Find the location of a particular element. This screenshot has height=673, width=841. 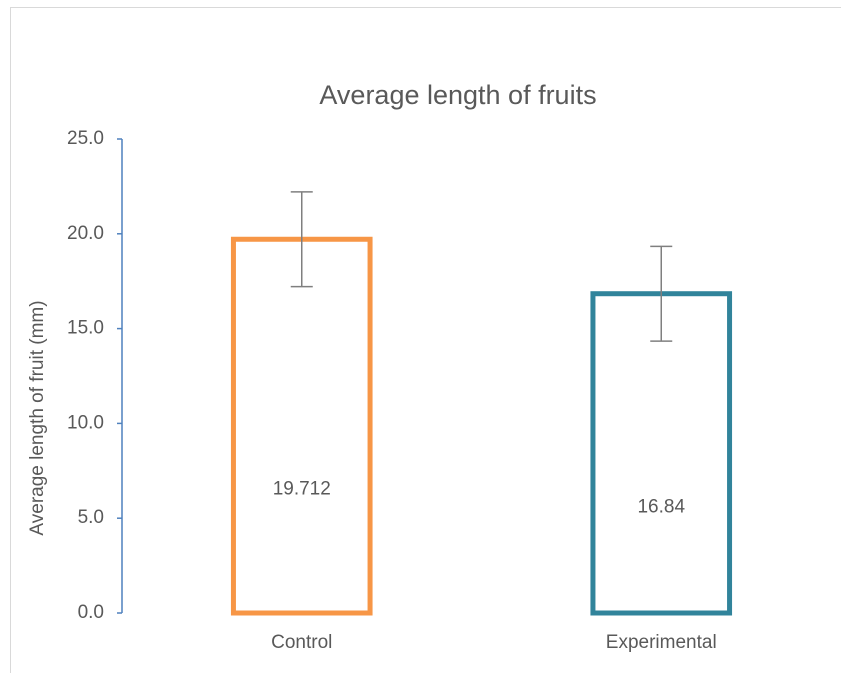

x-tick-label: Control is located at coordinates (301, 642).